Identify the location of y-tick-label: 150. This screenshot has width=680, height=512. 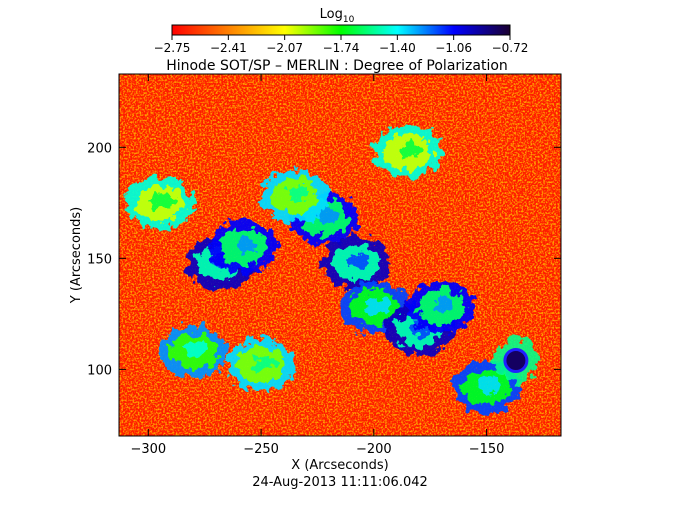
(99, 259).